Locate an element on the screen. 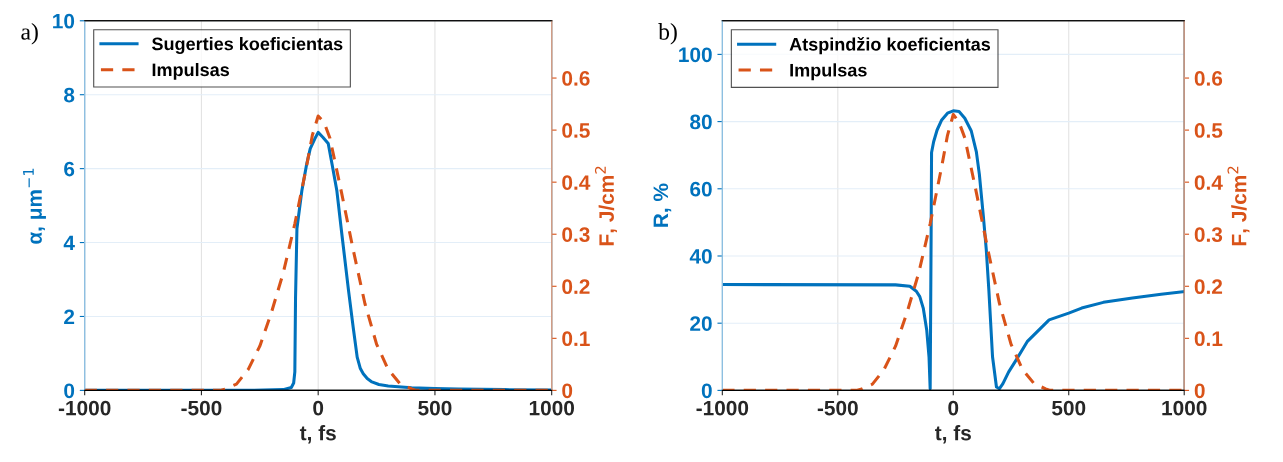 The width and height of the screenshot is (1283, 462). text: b) is located at coordinates (667, 34).